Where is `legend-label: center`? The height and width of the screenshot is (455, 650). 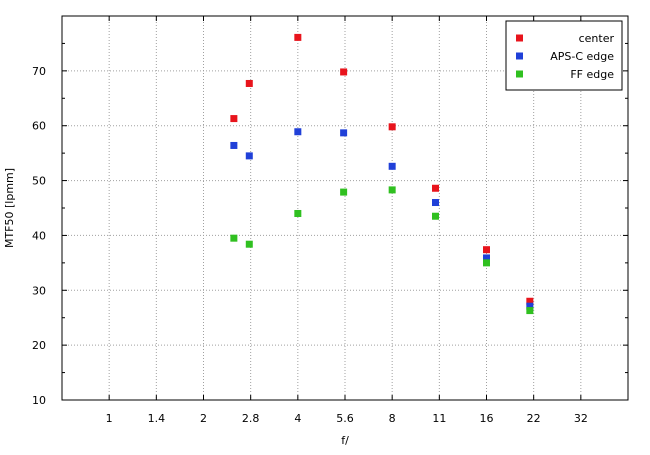
legend-label: center is located at coordinates (597, 38).